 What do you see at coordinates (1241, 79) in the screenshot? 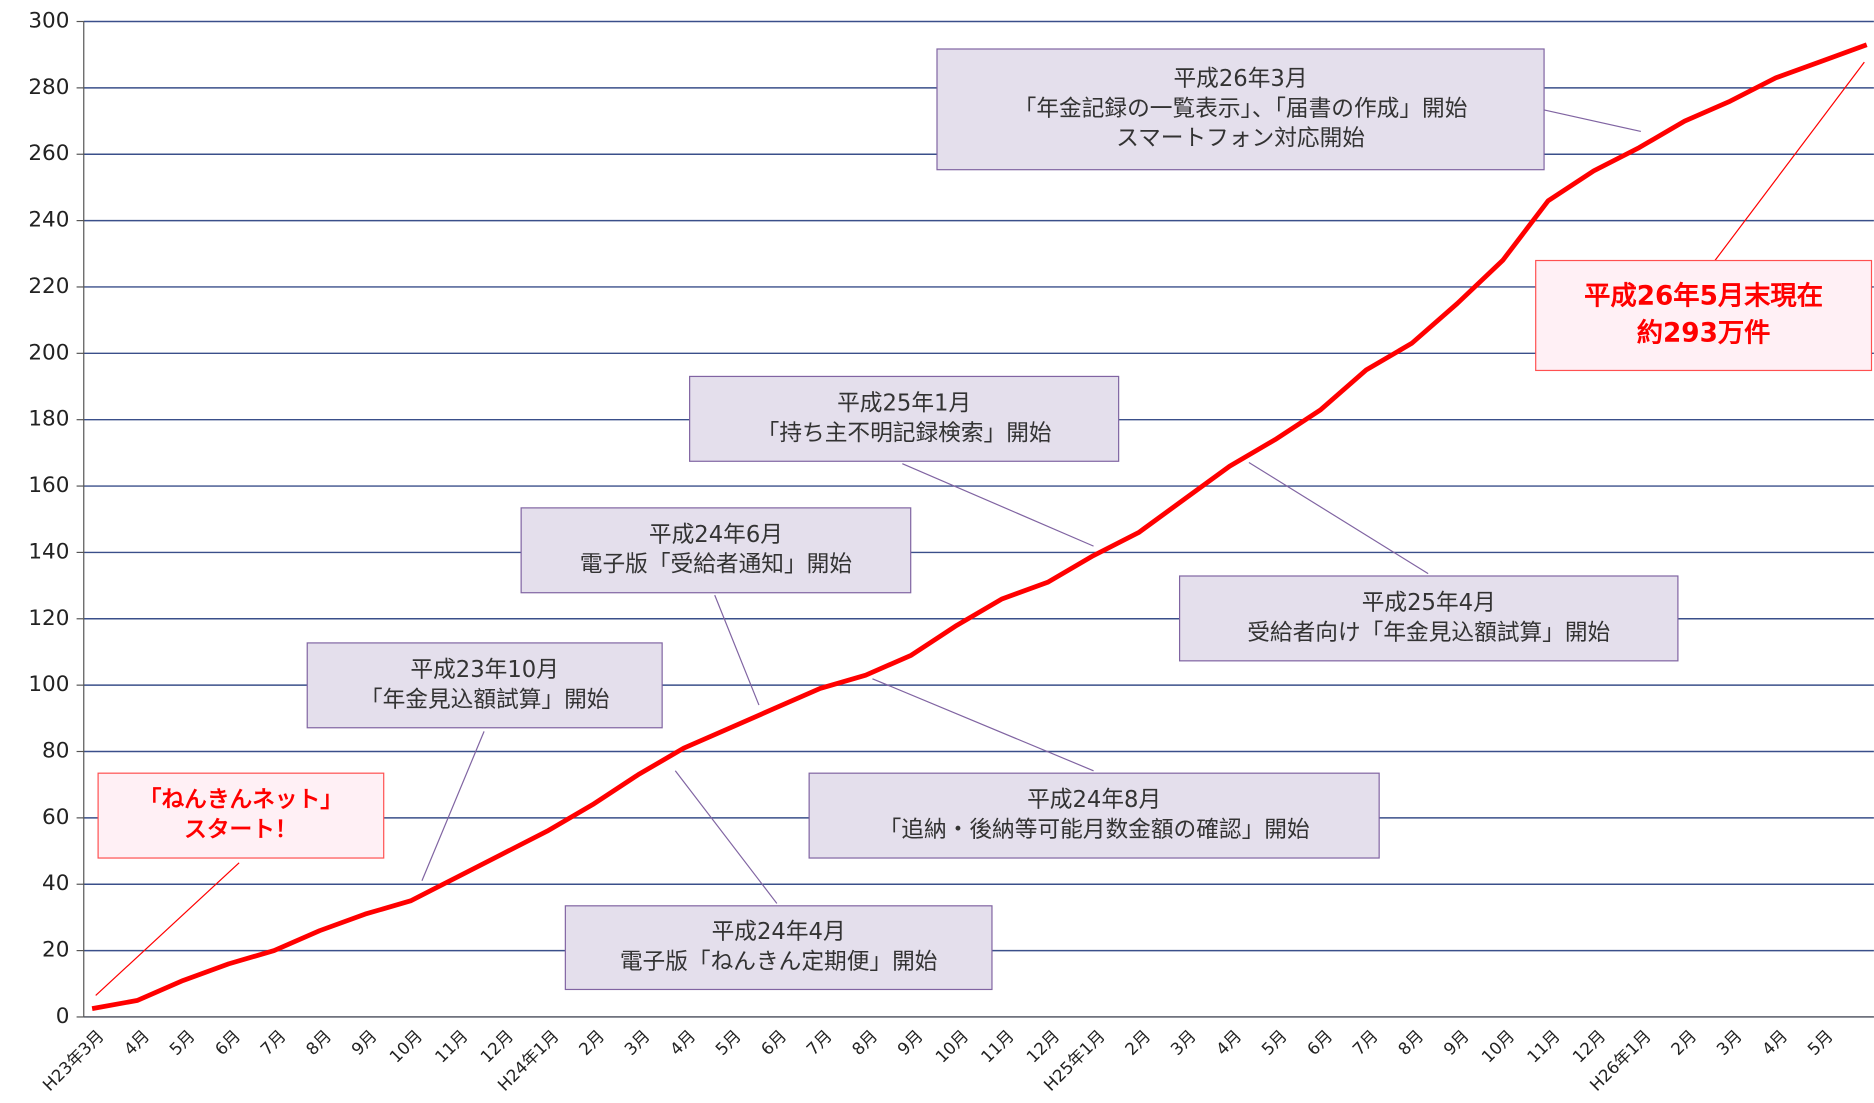
I see `annotation-text: 平成26年3月` at bounding box center [1241, 79].